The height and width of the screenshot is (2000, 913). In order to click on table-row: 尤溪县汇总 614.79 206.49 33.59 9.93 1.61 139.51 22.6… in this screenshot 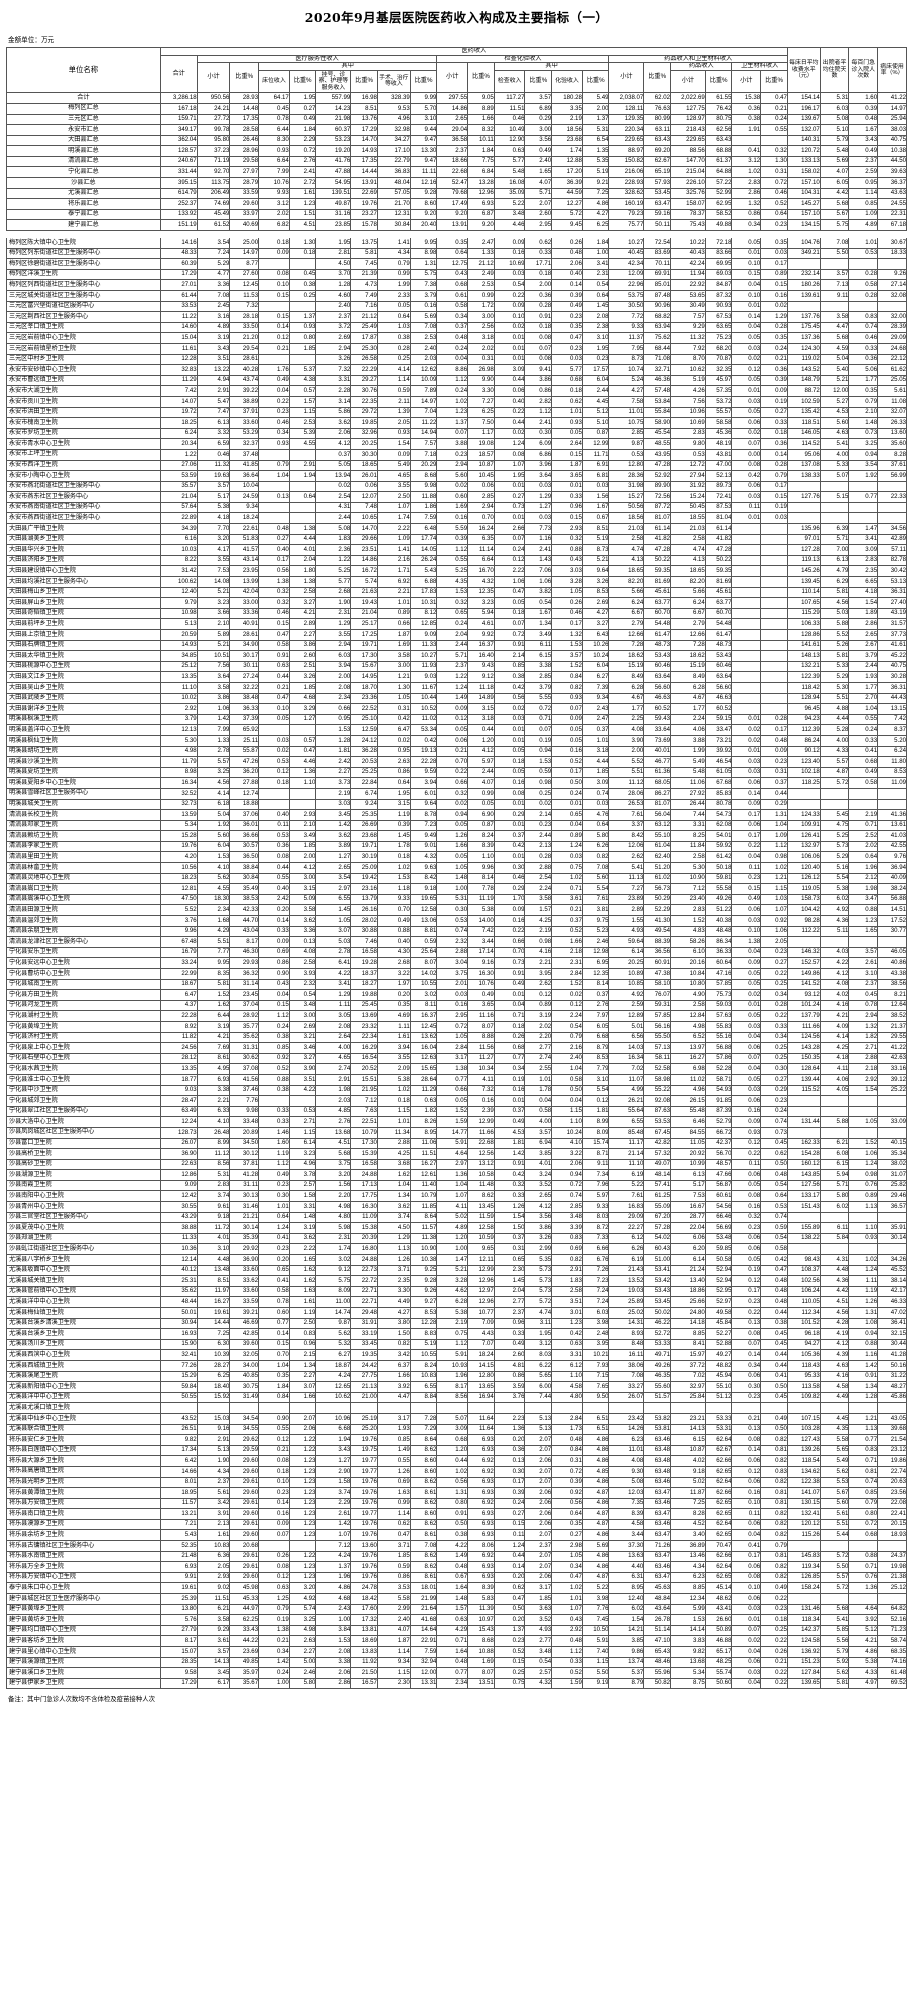, I will do `click(456, 193)`.